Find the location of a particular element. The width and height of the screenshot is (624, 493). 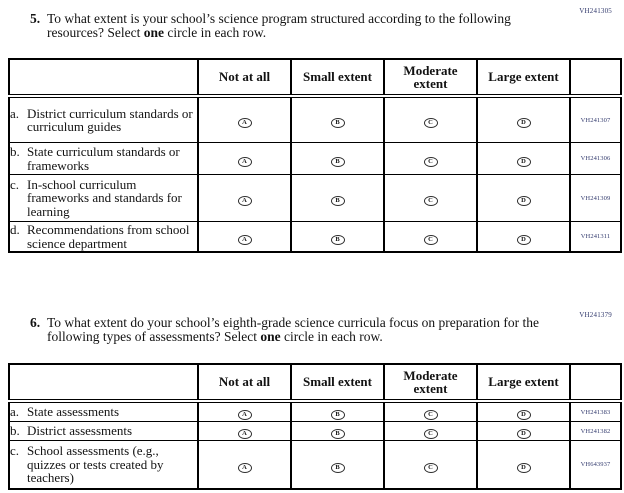

row-vh-code: VH241383 is located at coordinates (595, 411).